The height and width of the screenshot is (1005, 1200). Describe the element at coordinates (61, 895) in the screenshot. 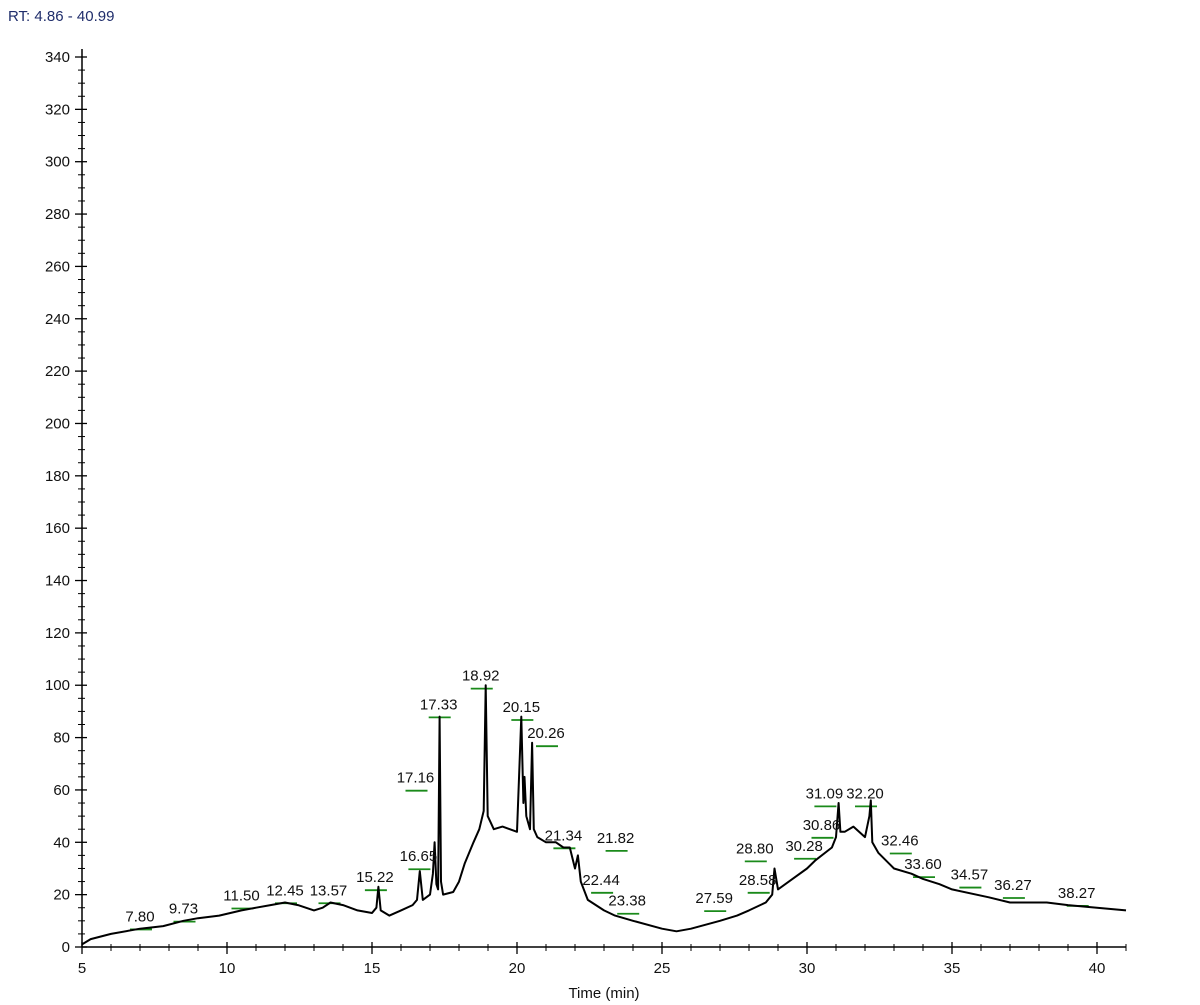

I see `y-tick-label: 20` at that location.